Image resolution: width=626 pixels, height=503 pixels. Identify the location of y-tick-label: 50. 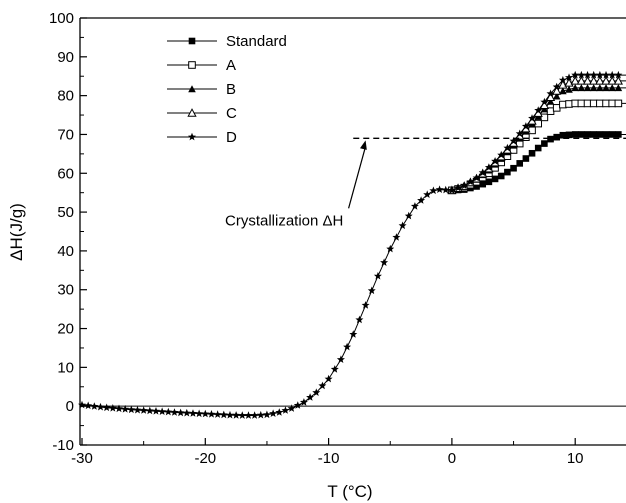
(65, 212).